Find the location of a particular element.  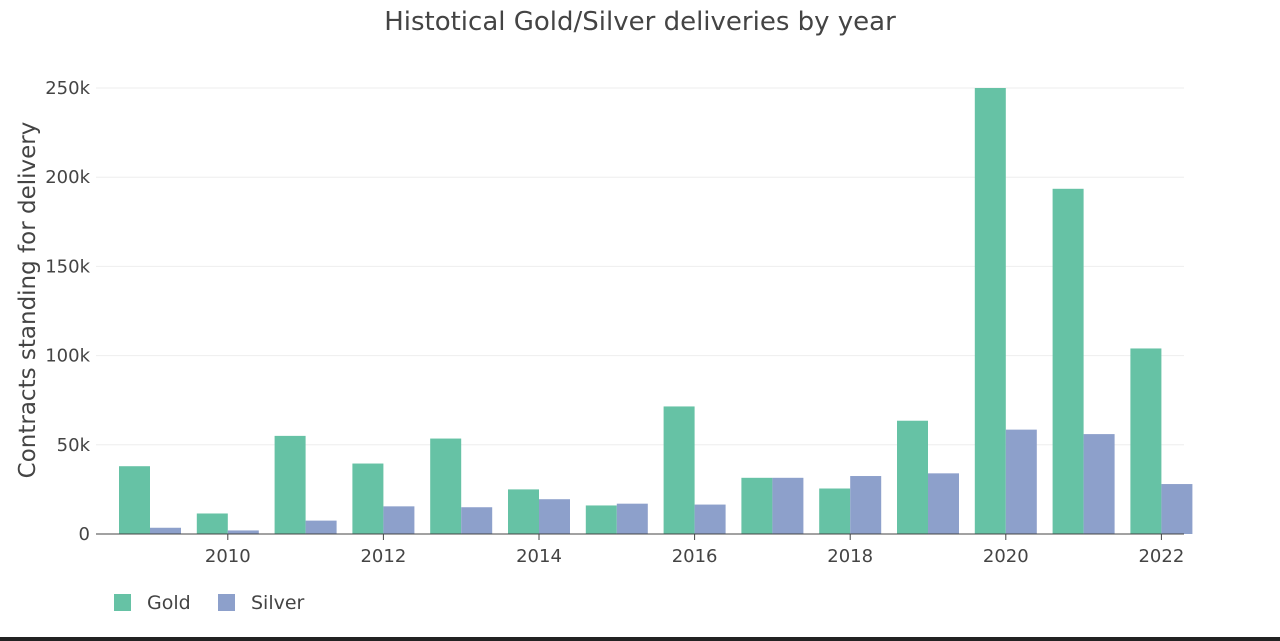

bar-gold-2009 is located at coordinates (134, 500).